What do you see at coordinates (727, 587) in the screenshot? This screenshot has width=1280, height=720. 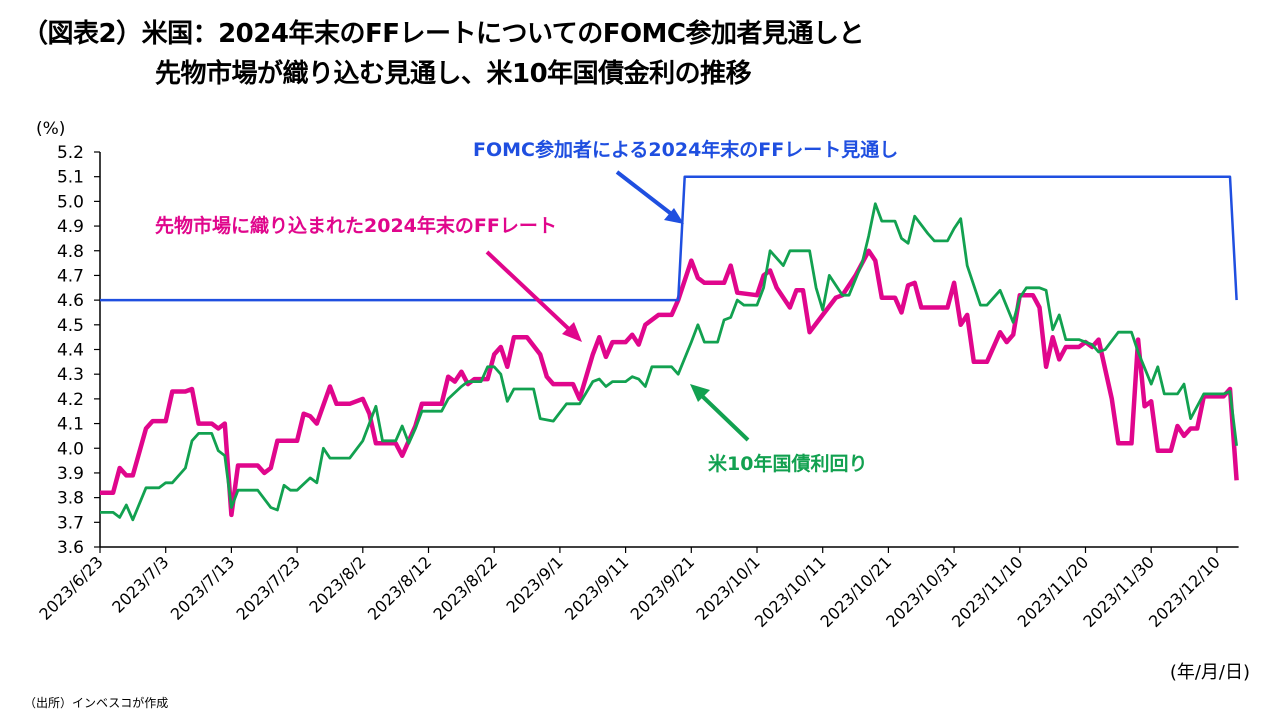 I see `x-tick-label: 2023/10/1` at bounding box center [727, 587].